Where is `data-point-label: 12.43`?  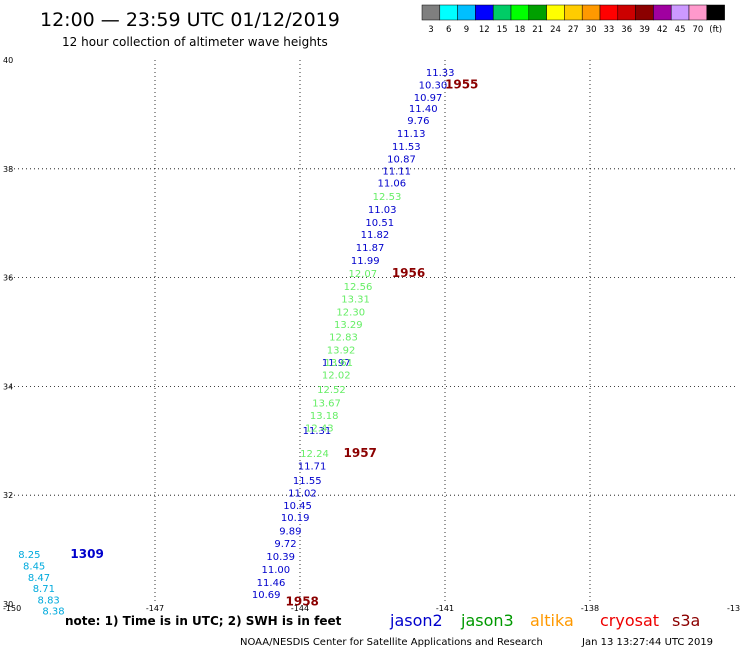
data-point-label: 12.43 is located at coordinates (319, 429).